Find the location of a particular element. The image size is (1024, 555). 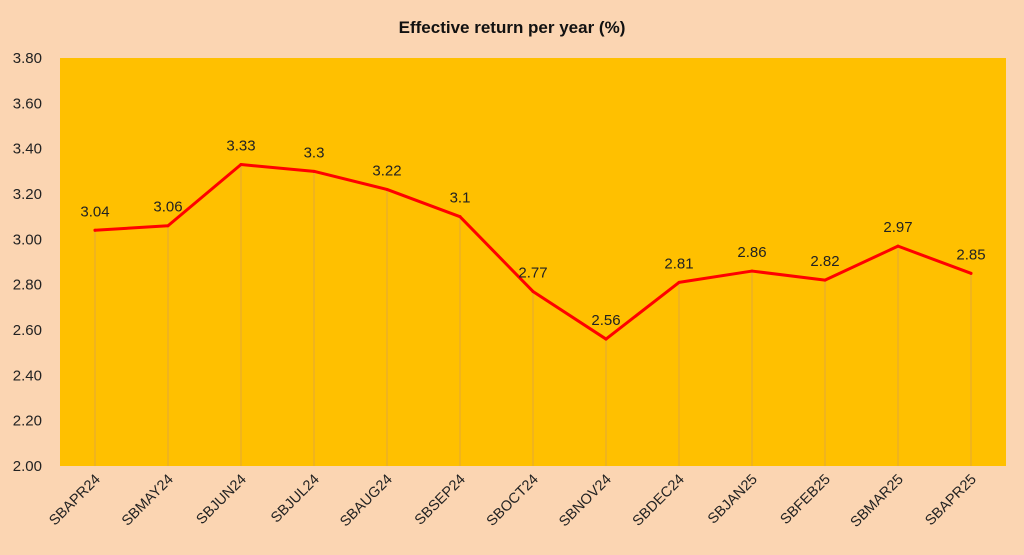

x-tick-label: SBOCT24 is located at coordinates (513, 501).